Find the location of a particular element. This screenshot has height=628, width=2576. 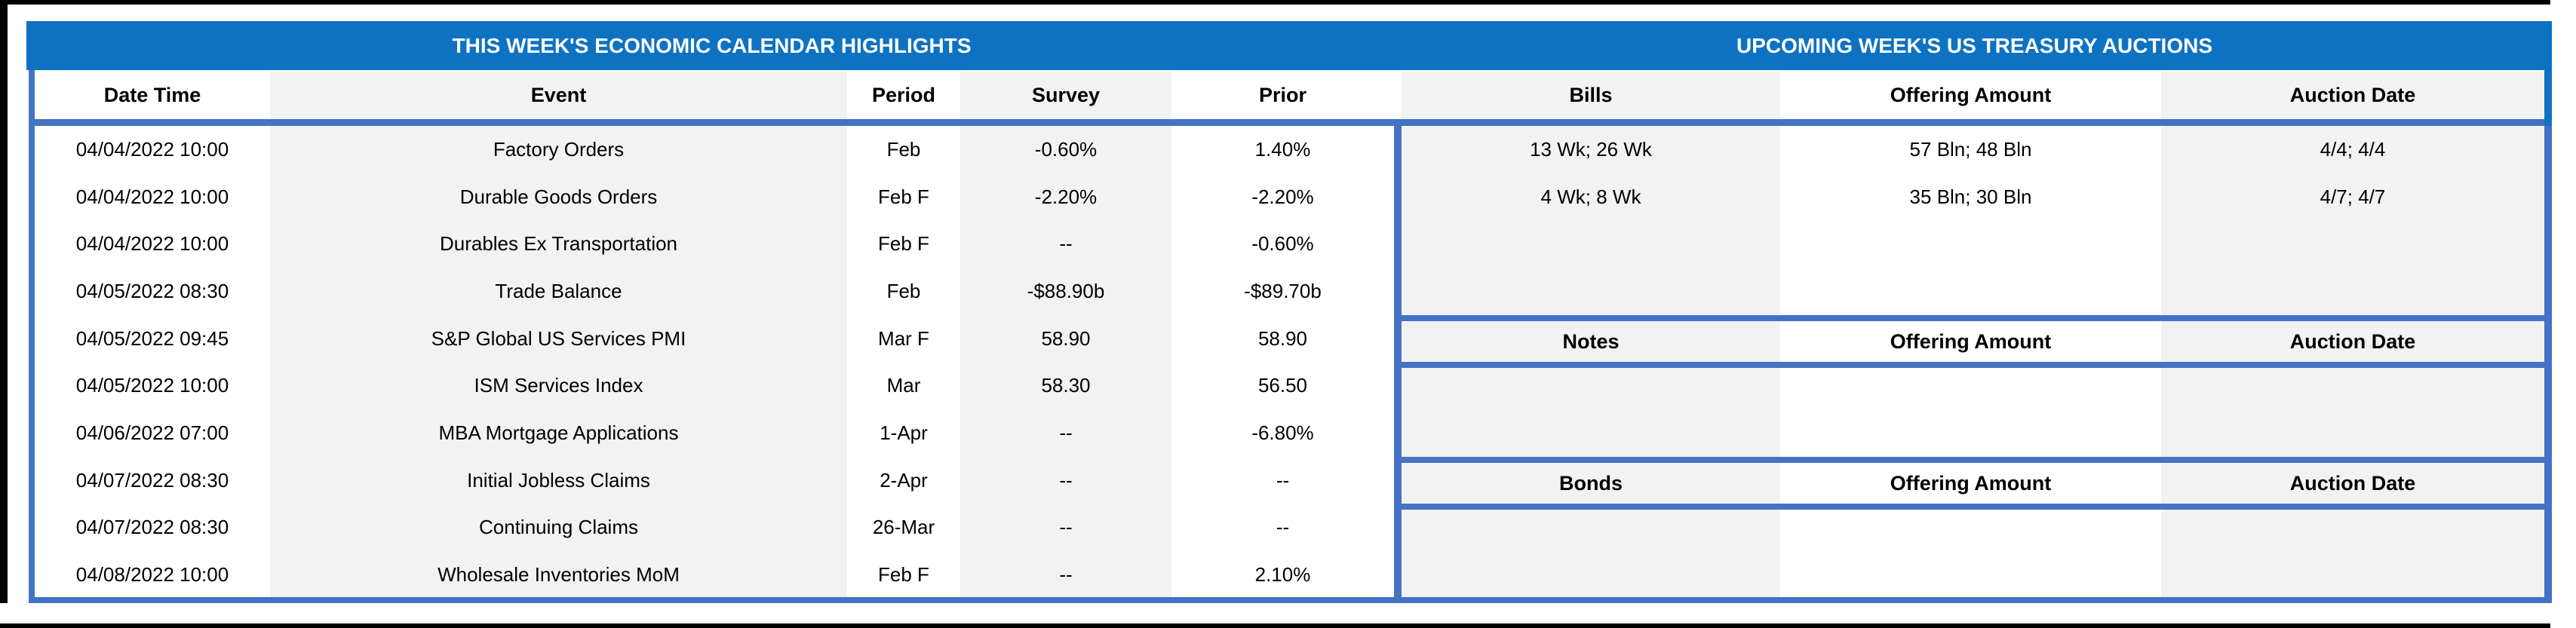

calendar-cell: Durables Ex Transportation is located at coordinates (558, 244).